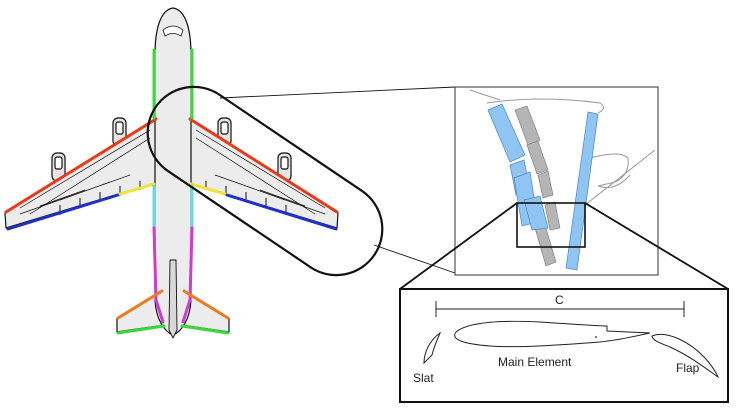  What do you see at coordinates (141, 329) in the screenshot?
I see `left-tail-trailing-edge` at bounding box center [141, 329].